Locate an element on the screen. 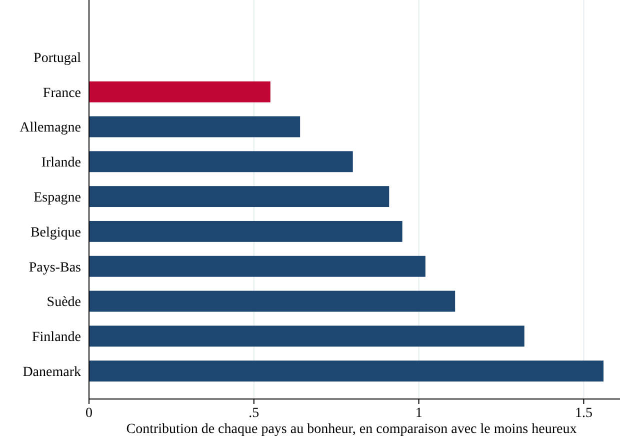 The image size is (633, 443). x-axis-title: Contribution de chaque pays au bonheur, en comparaison avec le moins heureux is located at coordinates (351, 429).